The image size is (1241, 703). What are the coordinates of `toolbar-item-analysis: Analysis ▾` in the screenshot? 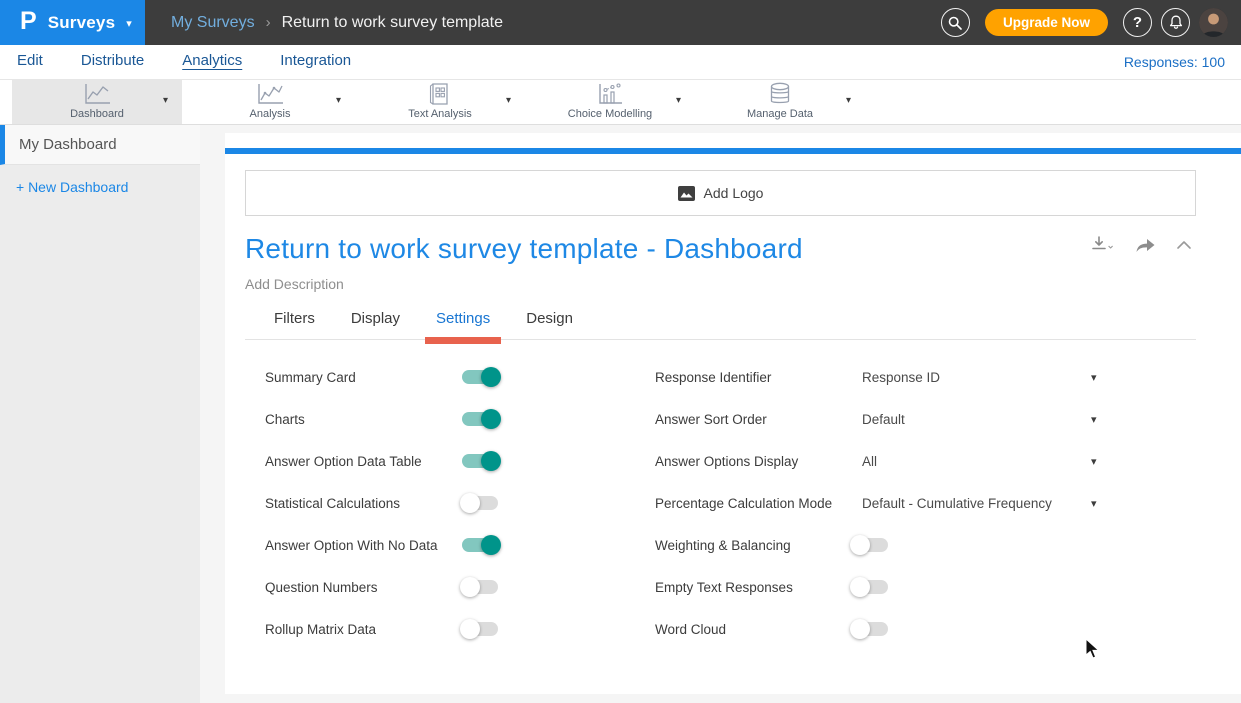 It's located at (270, 102).